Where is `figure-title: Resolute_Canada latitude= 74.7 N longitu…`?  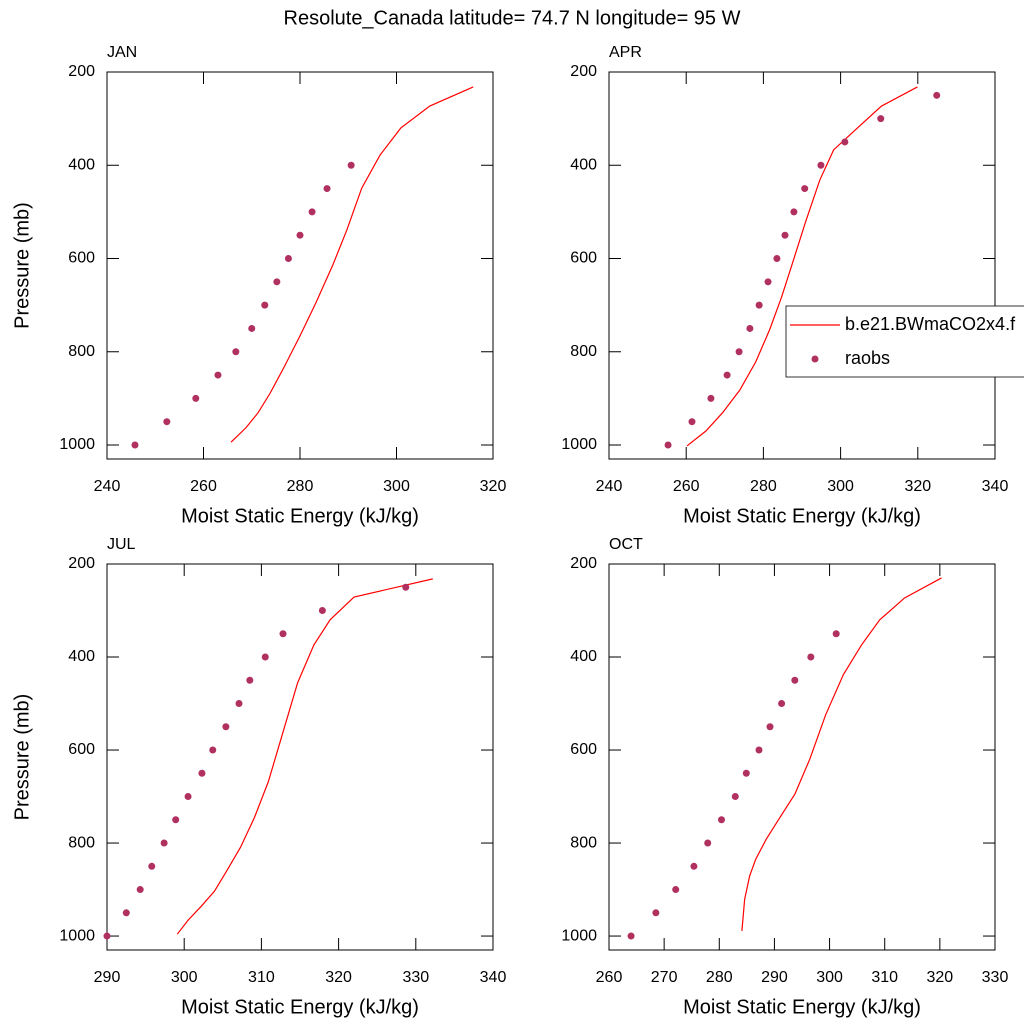 figure-title: Resolute_Canada latitude= 74.7 N longitu… is located at coordinates (512, 18).